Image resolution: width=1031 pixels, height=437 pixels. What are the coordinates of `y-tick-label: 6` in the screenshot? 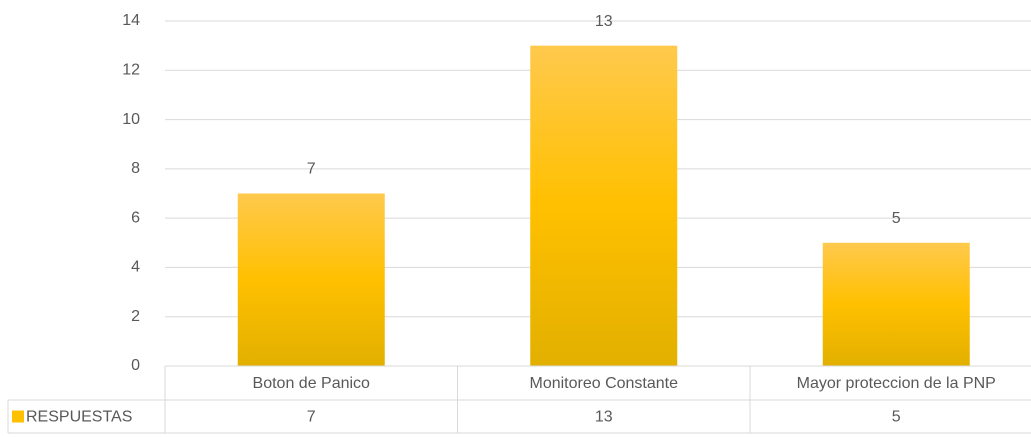 It's located at (135, 217).